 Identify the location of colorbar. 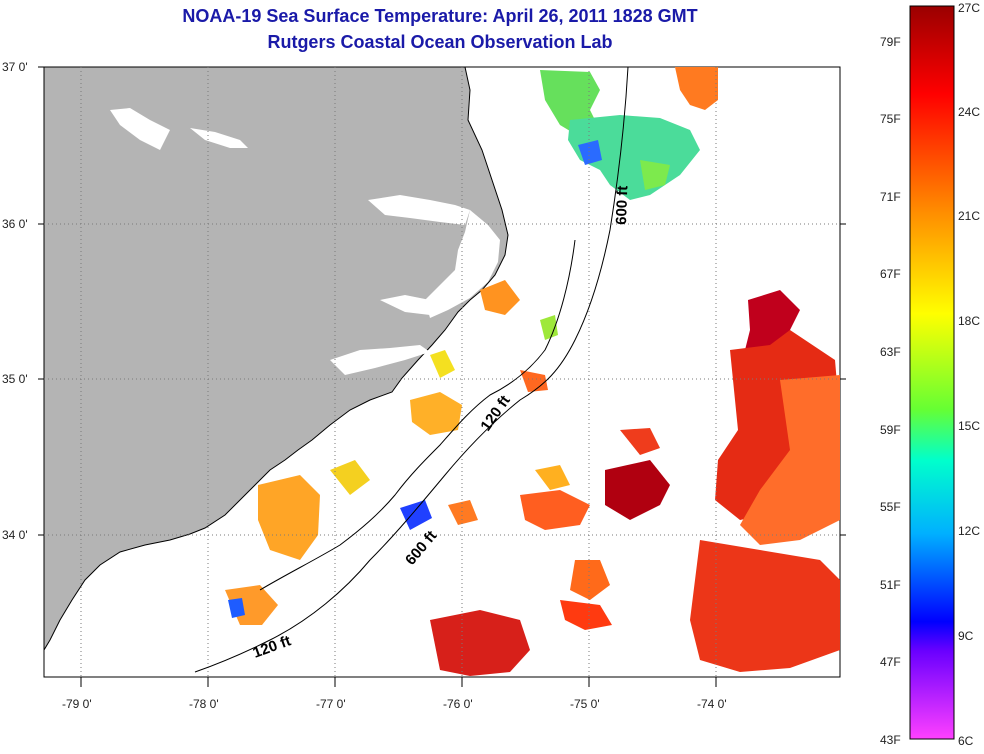
(932, 372).